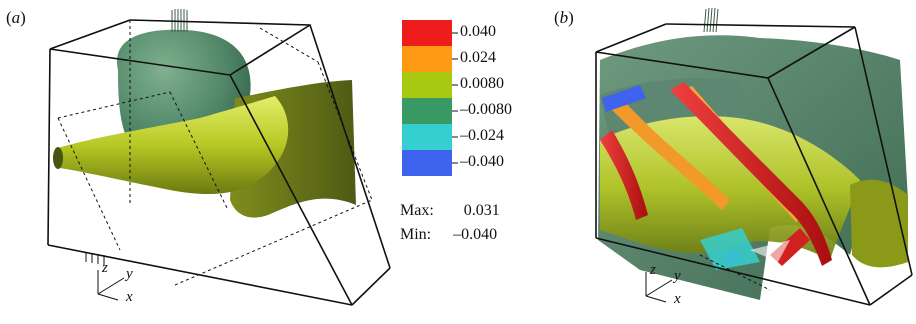 The width and height of the screenshot is (916, 324). Describe the element at coordinates (564, 17) in the screenshot. I see `panel-b-label: (b)` at that location.